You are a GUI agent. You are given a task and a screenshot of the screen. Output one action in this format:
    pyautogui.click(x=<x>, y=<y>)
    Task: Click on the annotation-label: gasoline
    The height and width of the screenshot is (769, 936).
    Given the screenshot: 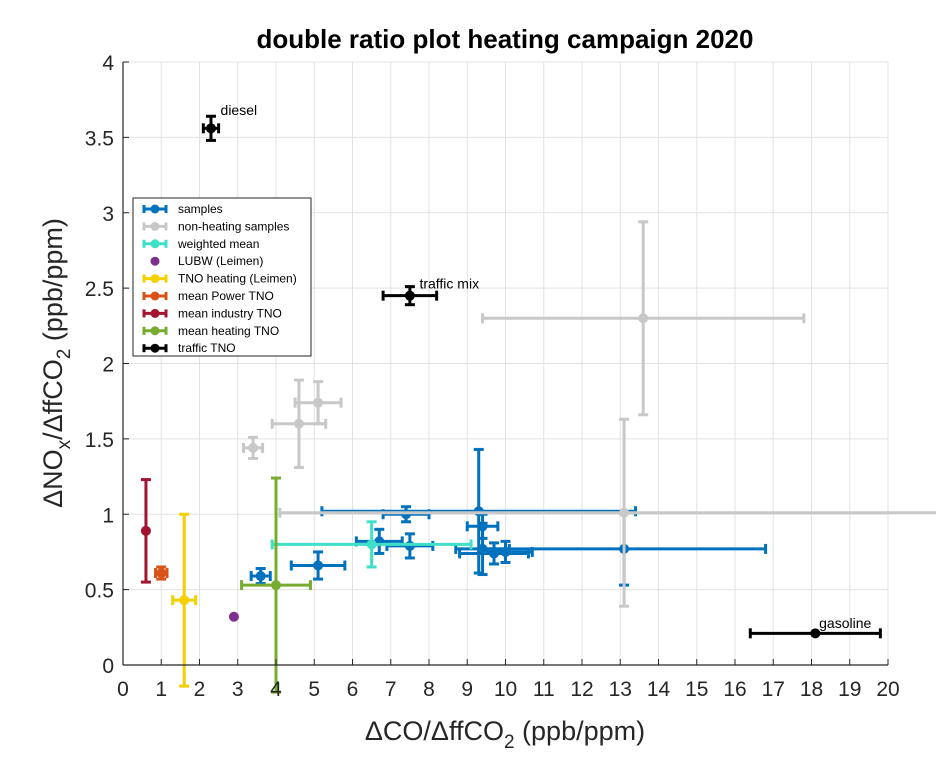 What is the action you would take?
    pyautogui.click(x=845, y=623)
    